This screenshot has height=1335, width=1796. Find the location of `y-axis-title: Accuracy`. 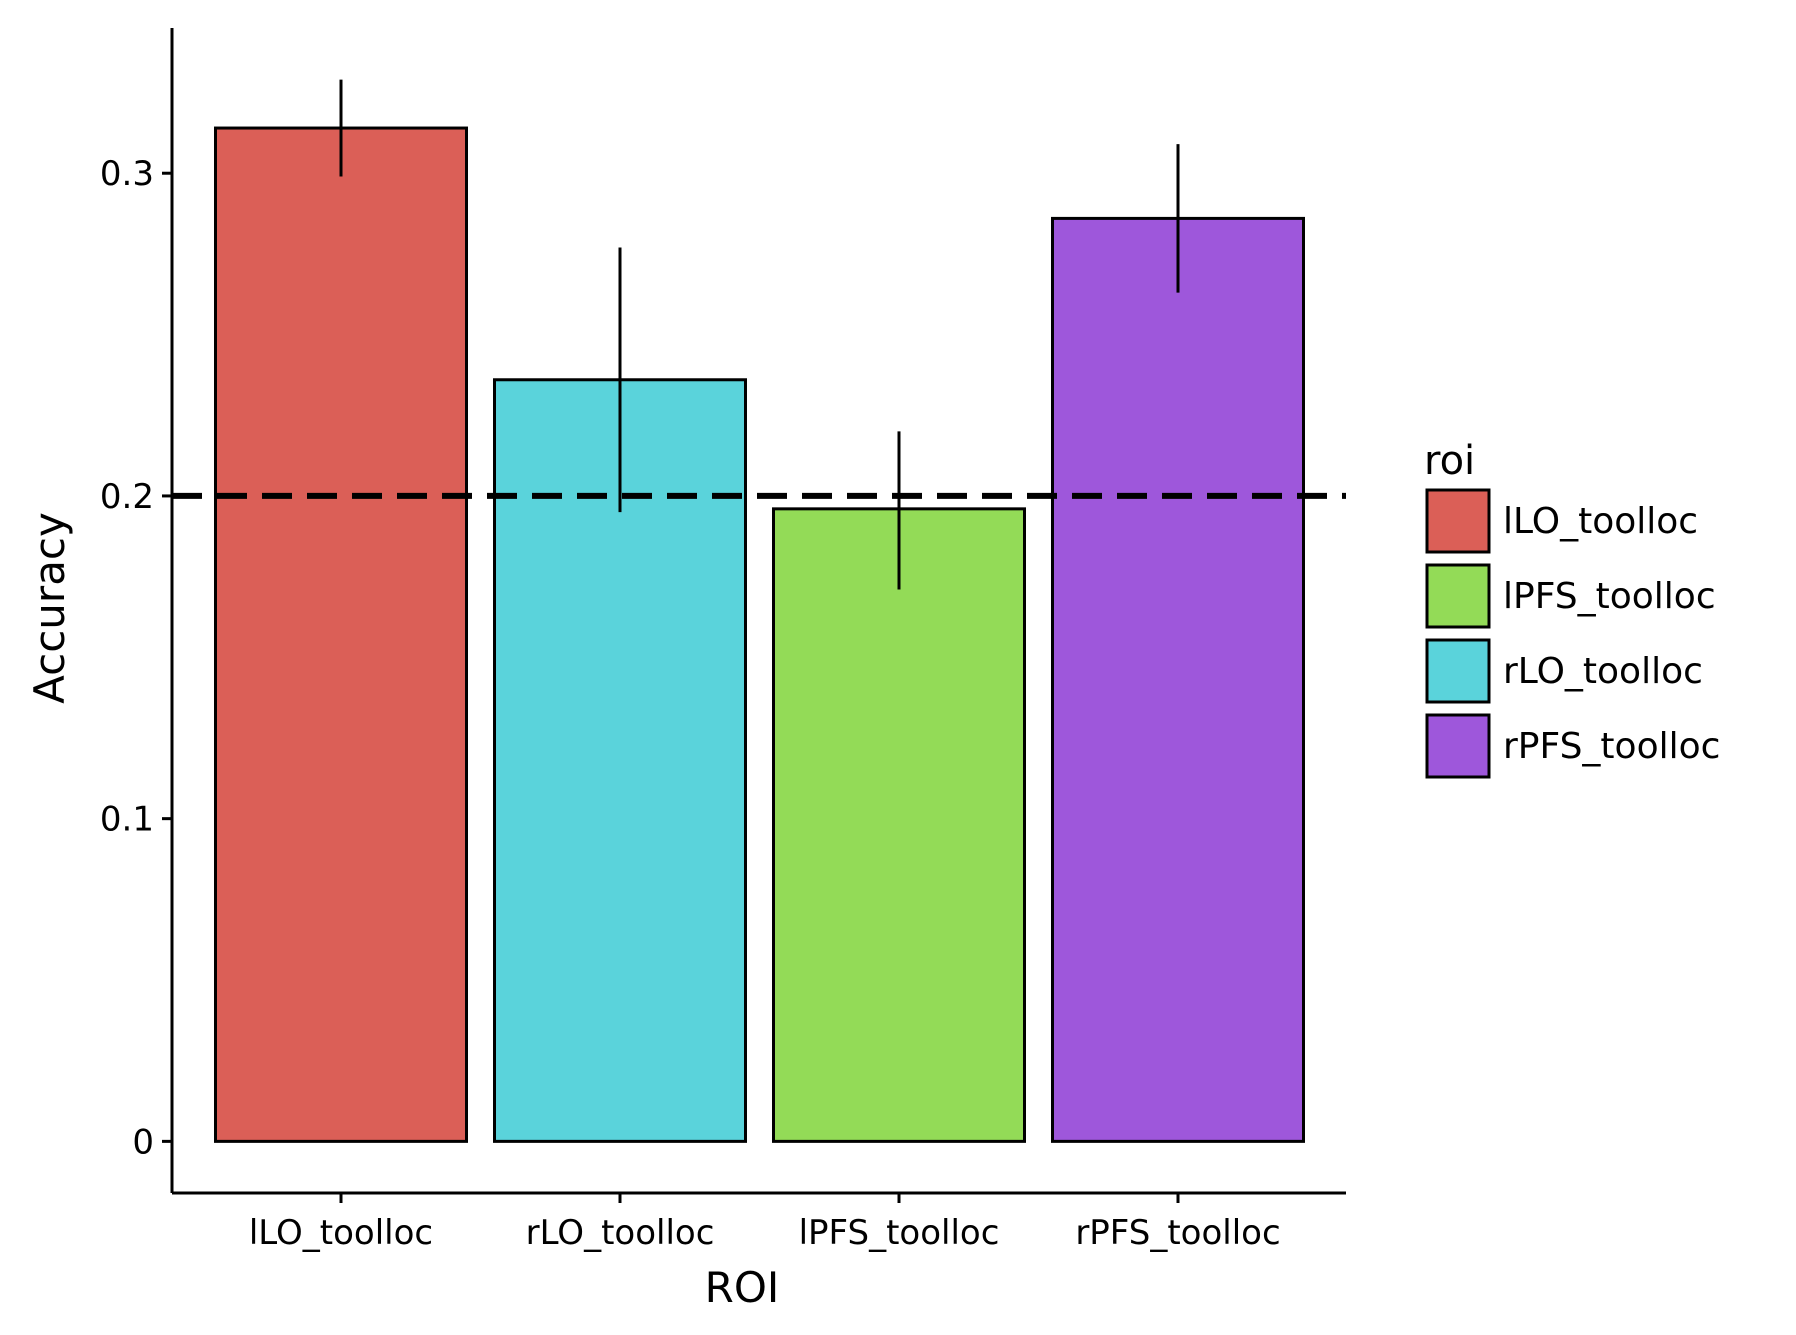

y-axis-title: Accuracy is located at coordinates (49, 608).